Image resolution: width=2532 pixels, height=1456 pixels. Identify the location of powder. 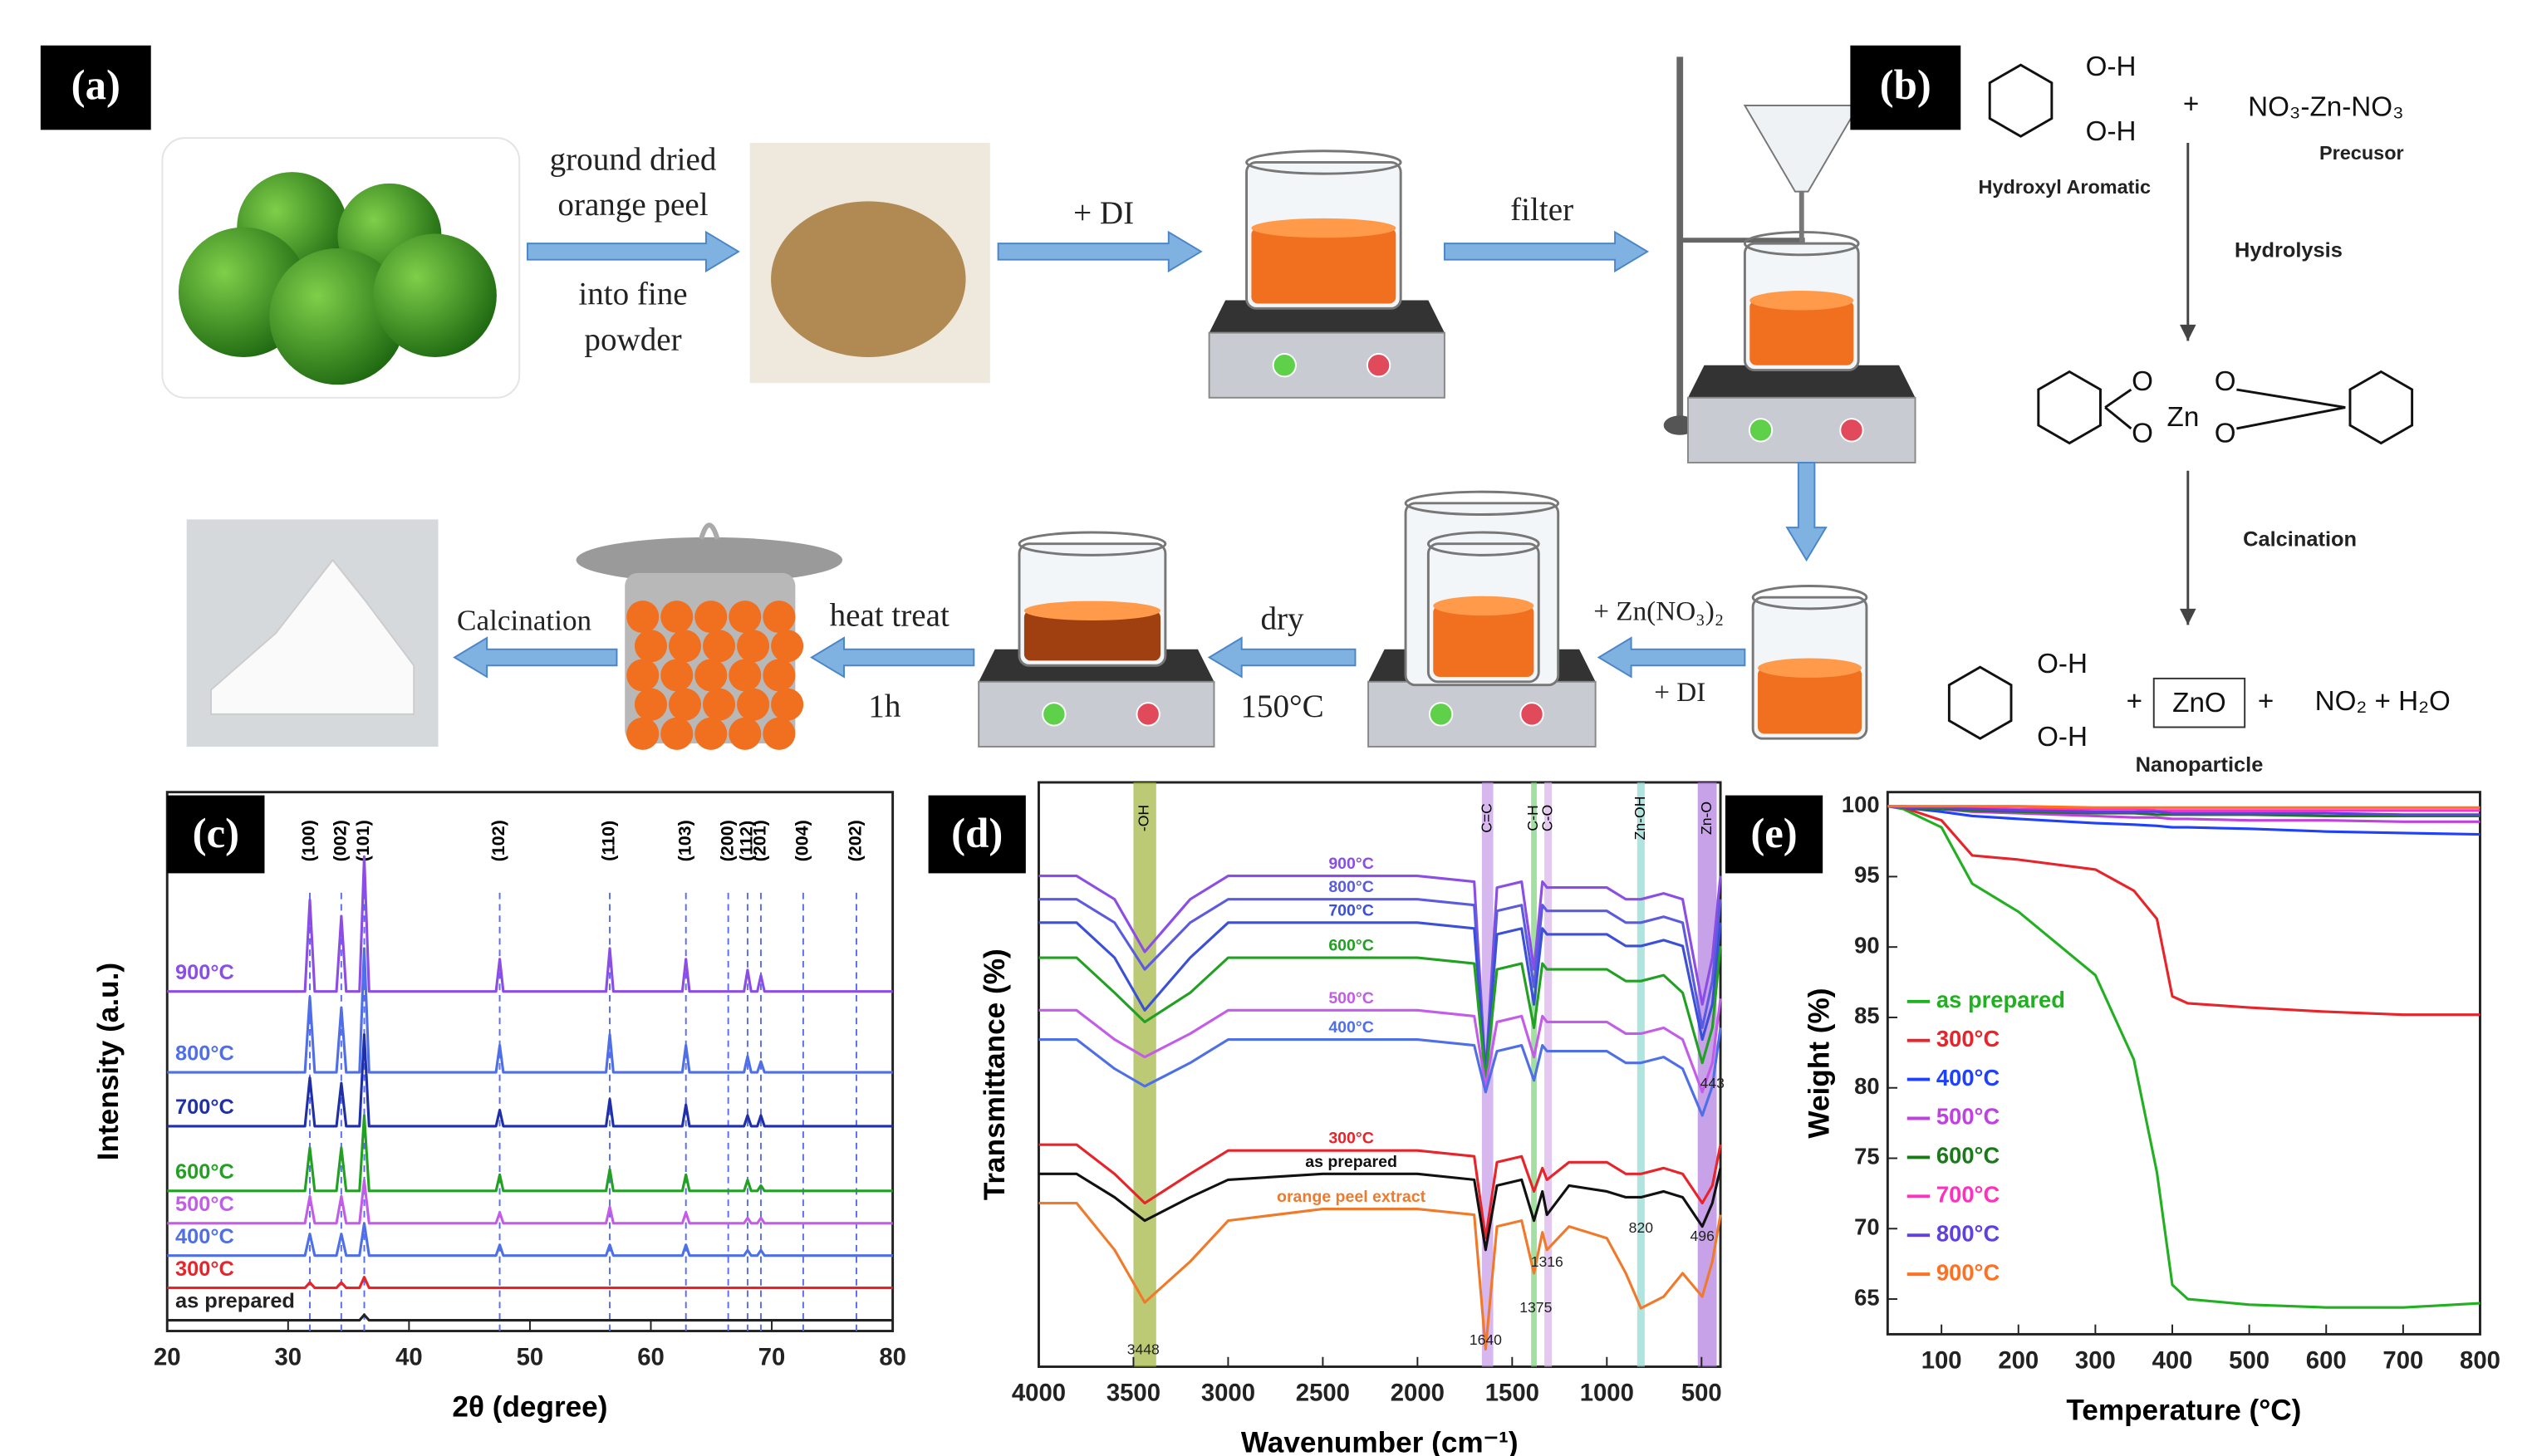
(312, 636).